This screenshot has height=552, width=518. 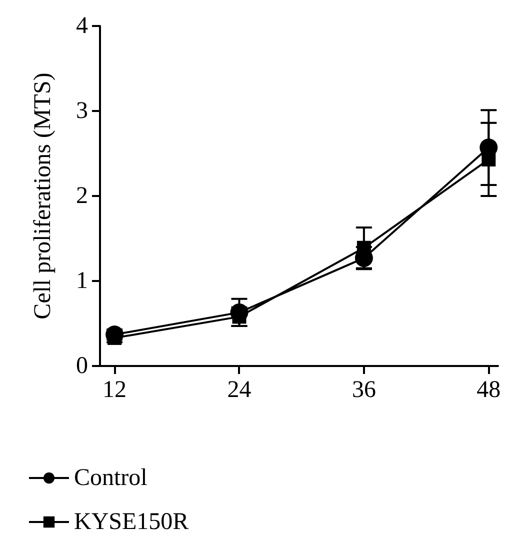 I want to click on y-tick-label: 1, so click(x=82, y=281).